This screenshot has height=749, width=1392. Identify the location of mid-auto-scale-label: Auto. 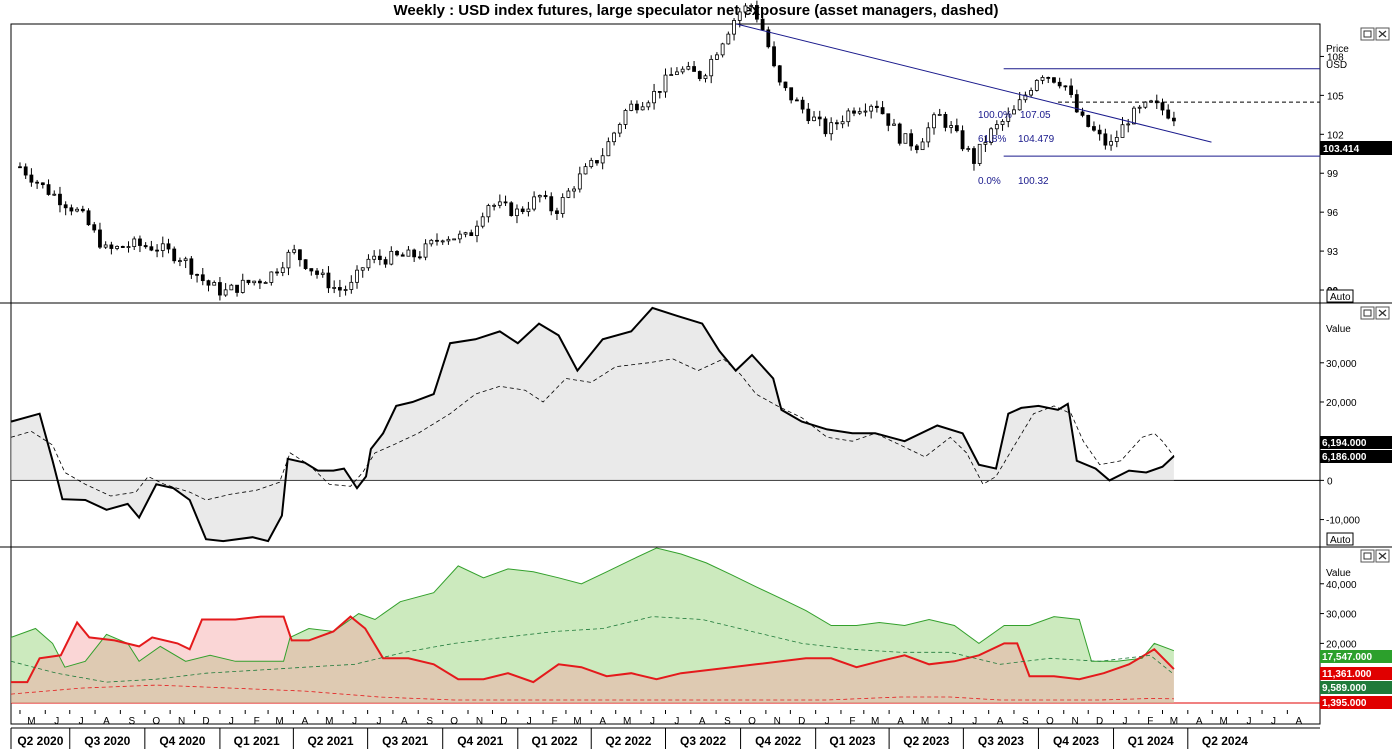
(1340, 540).